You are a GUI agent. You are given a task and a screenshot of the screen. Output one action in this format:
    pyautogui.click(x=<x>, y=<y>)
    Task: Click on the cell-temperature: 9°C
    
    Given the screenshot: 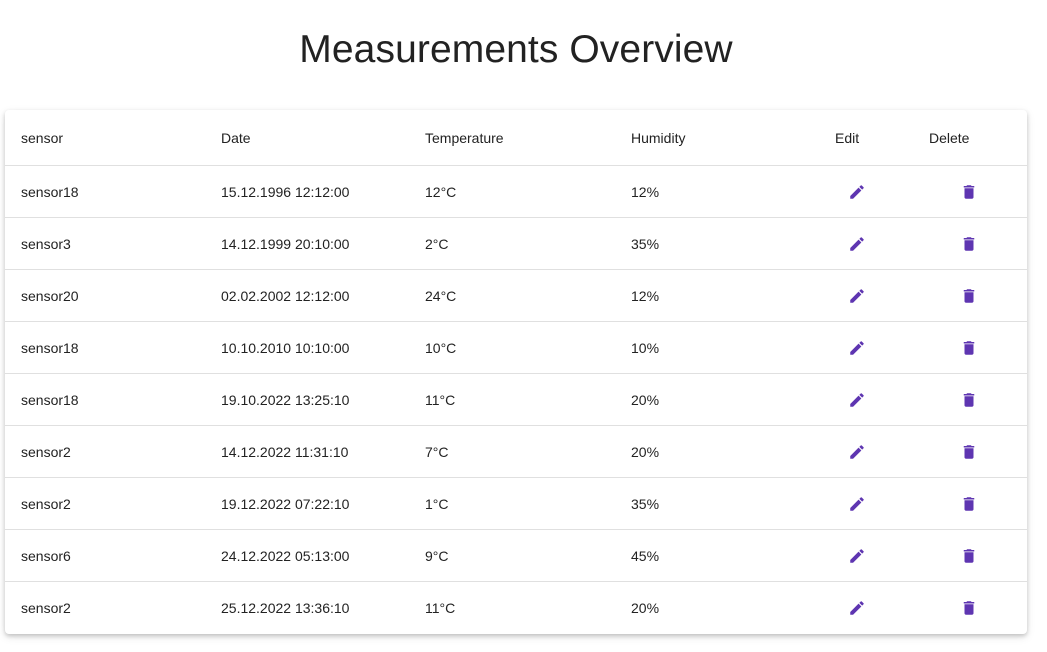 What is the action you would take?
    pyautogui.click(x=512, y=555)
    